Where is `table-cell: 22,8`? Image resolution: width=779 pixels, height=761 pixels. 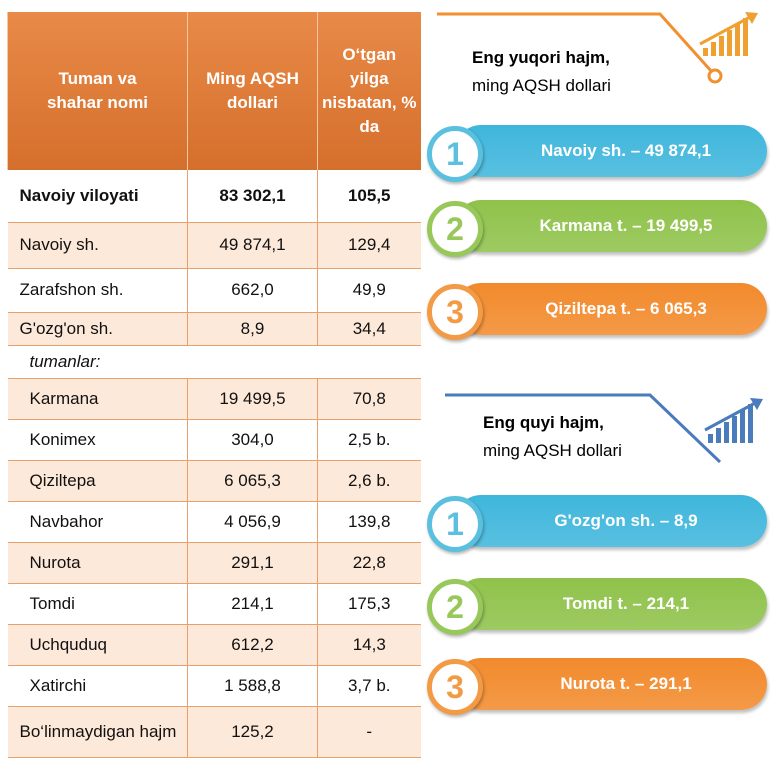
table-cell: 22,8 is located at coordinates (369, 563).